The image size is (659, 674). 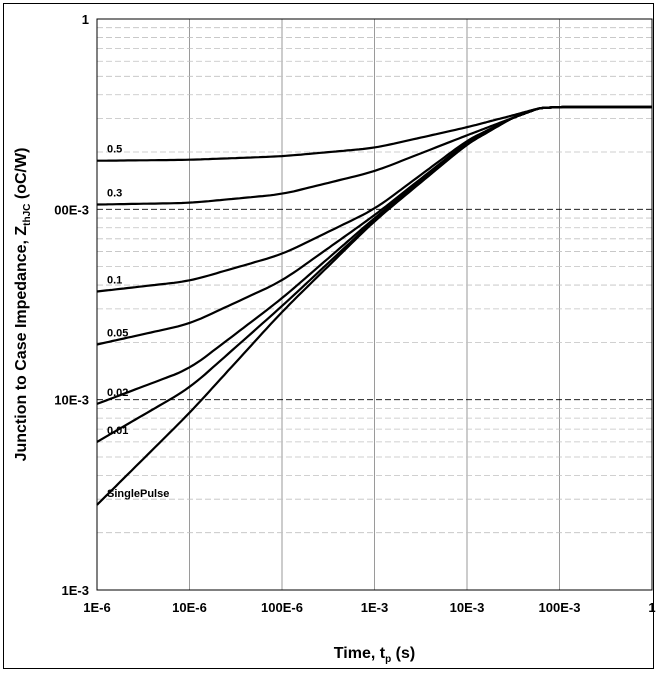 I want to click on y-tick-label-0: 1E-3, so click(x=75, y=590).